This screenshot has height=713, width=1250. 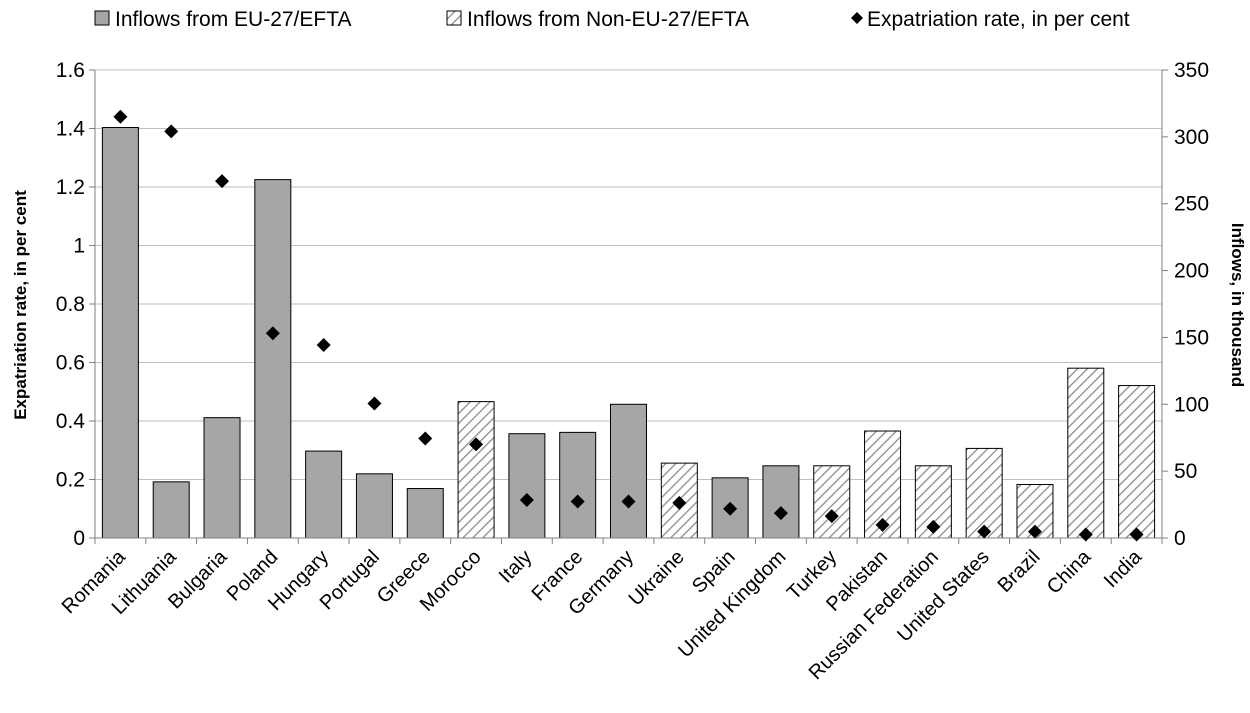 I want to click on left-tick-label: 1.4, so click(x=71, y=129).